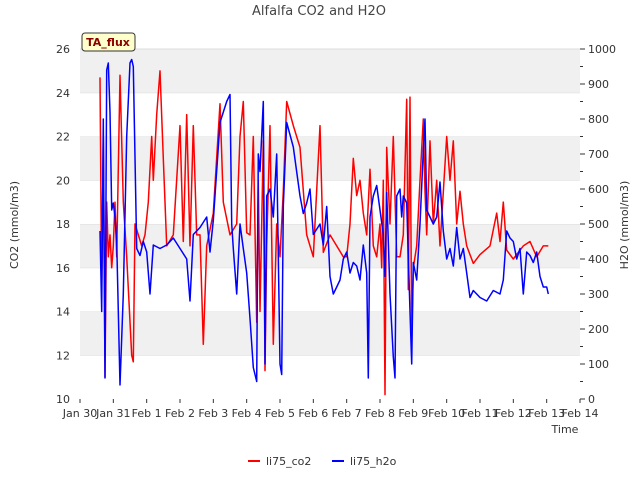 This screenshot has width=640, height=480. I want to click on left-tick-label: 14, so click(63, 312).